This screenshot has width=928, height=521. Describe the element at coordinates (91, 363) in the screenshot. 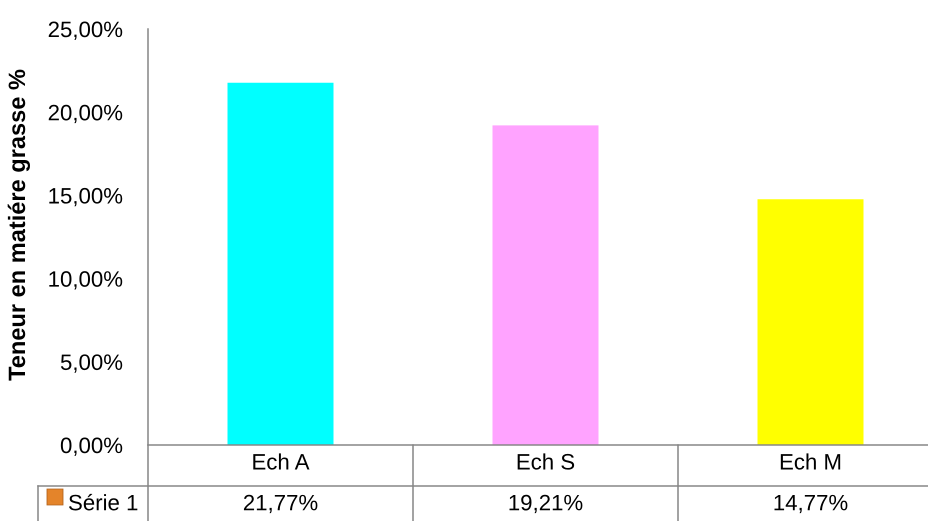

I see `y-tick-label: 5,00%` at that location.